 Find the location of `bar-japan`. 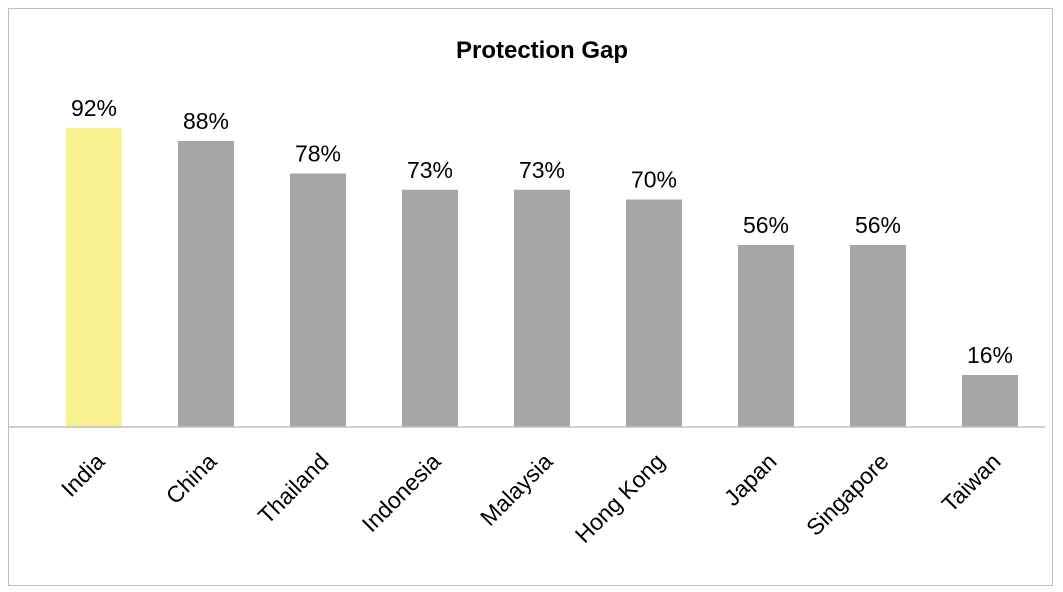

bar-japan is located at coordinates (766, 336).